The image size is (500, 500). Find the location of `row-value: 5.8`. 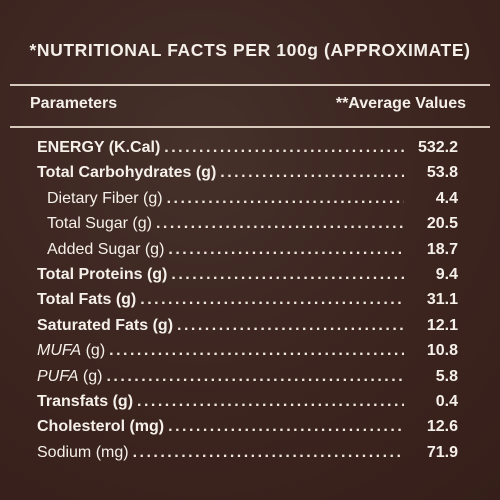

row-value: 5.8 is located at coordinates (446, 376).